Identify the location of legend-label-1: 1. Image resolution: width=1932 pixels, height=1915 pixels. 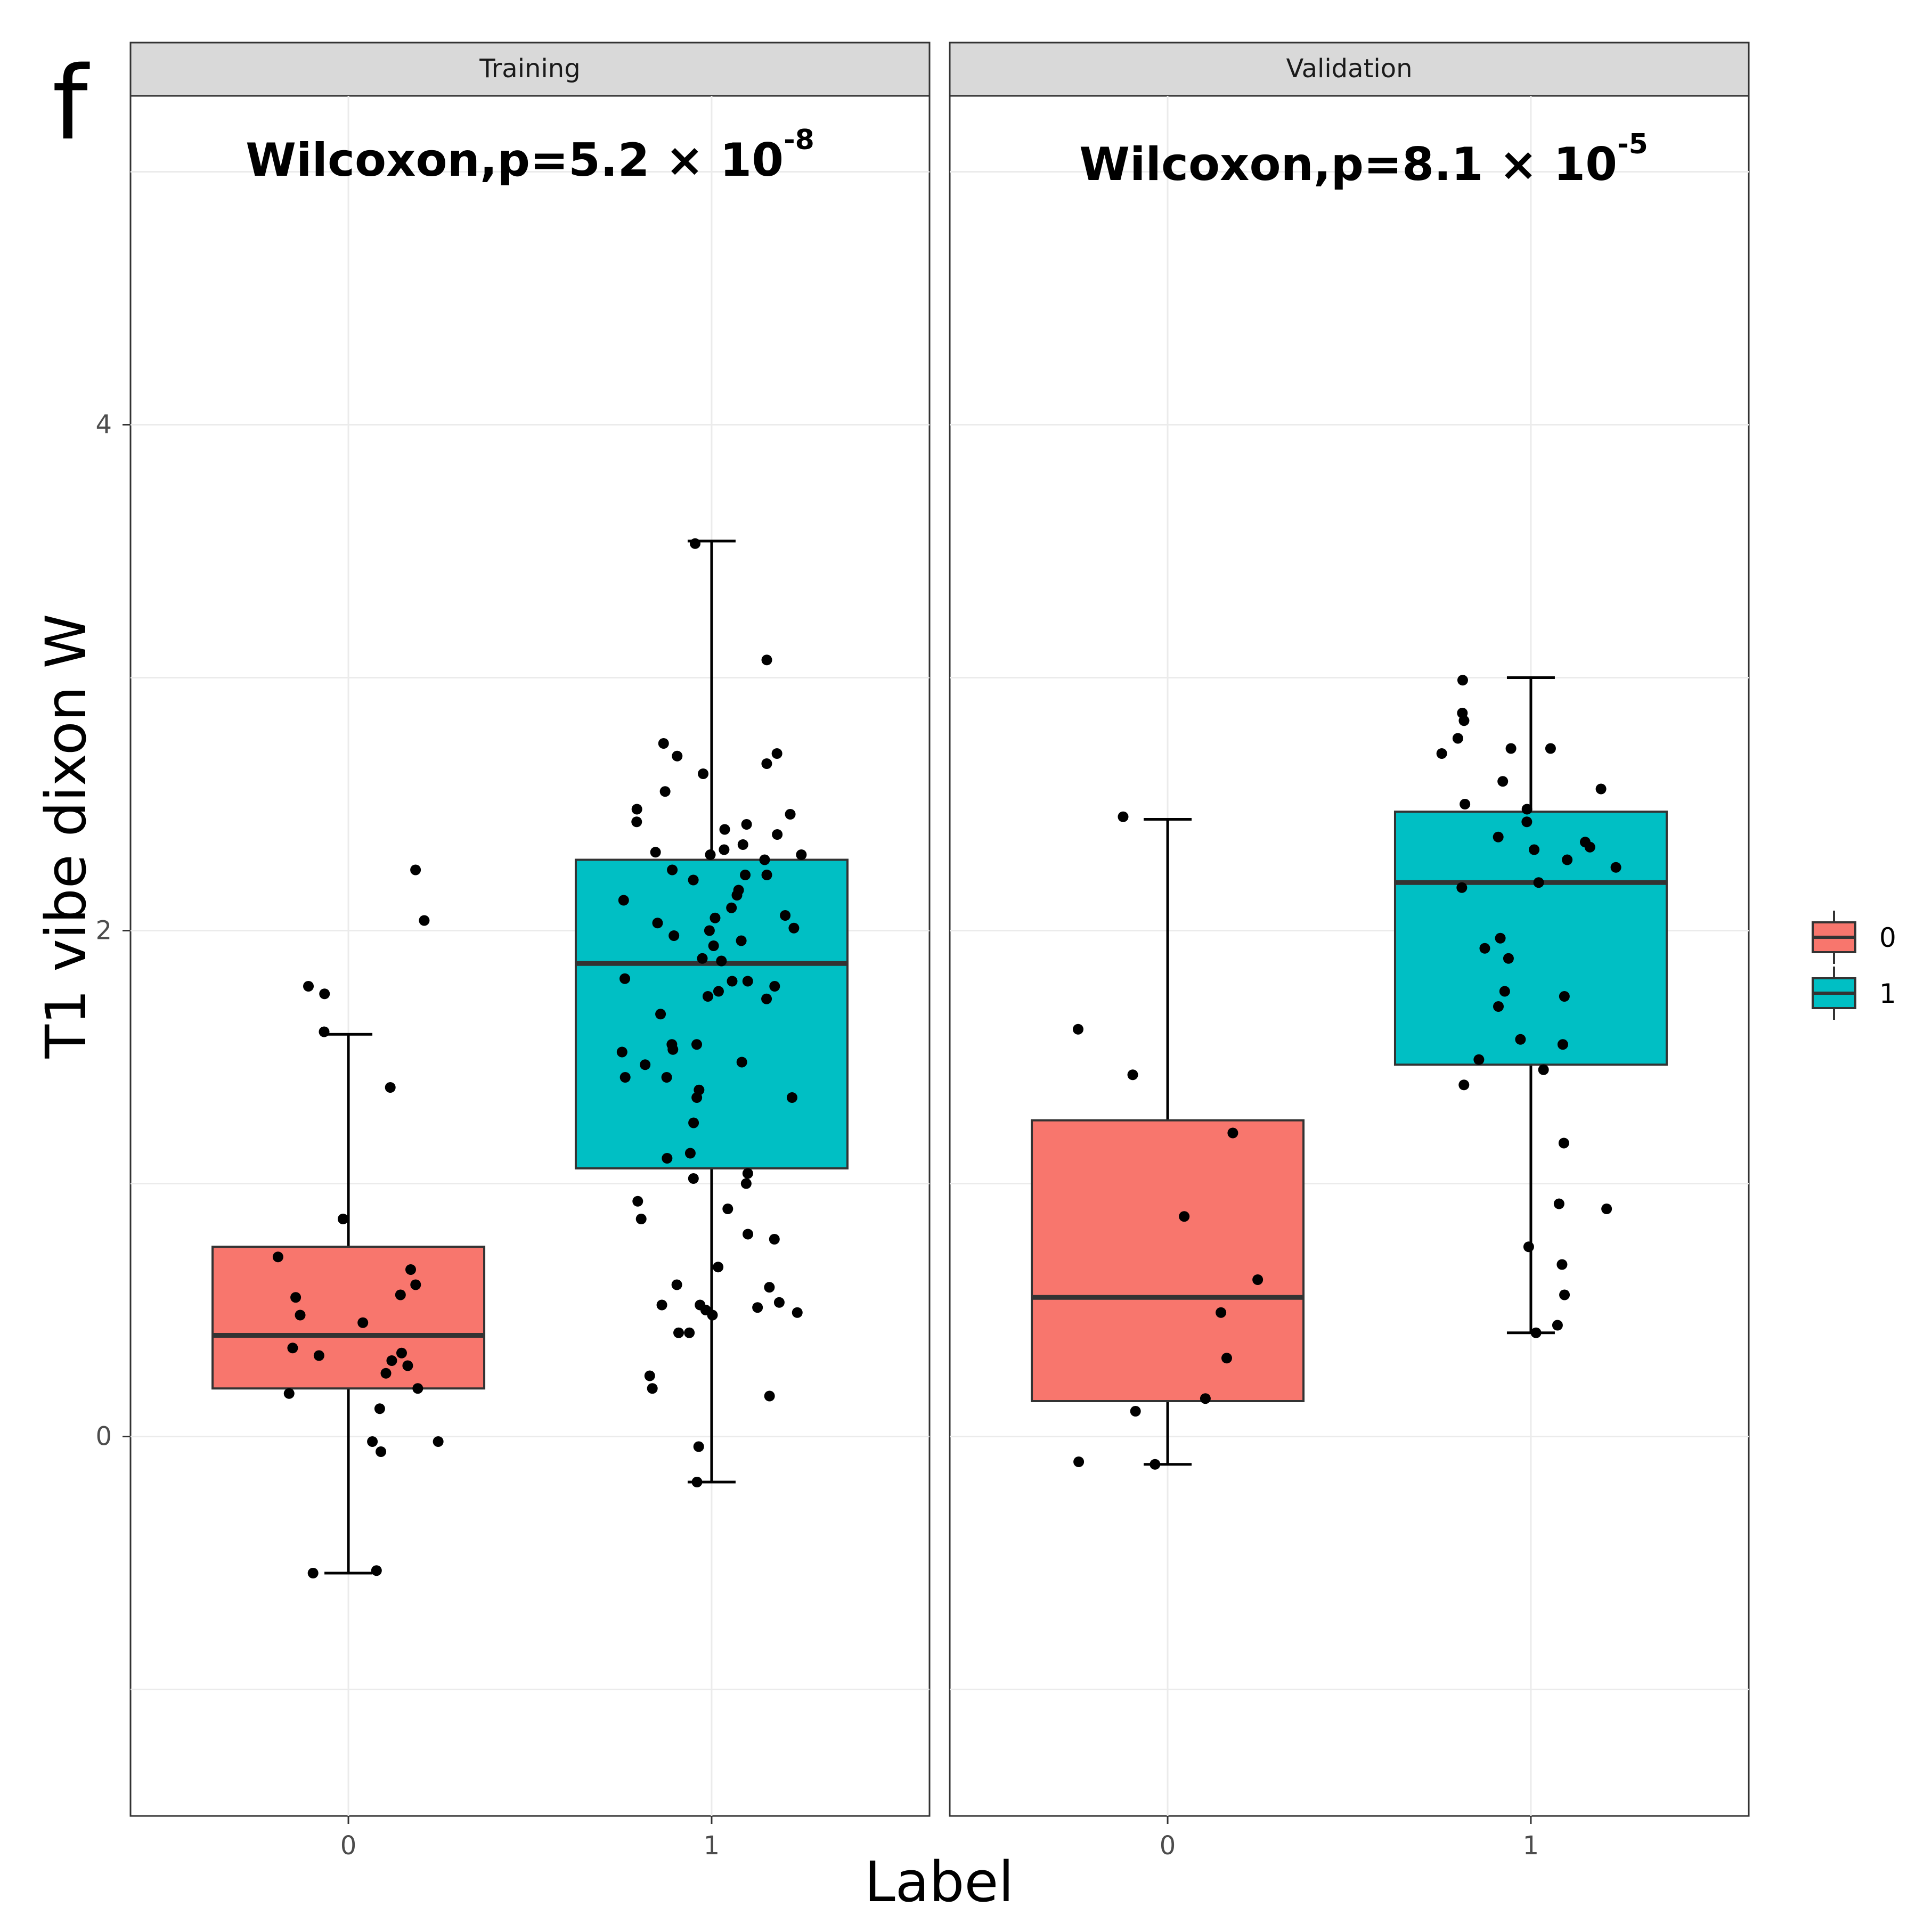
(1887, 993).